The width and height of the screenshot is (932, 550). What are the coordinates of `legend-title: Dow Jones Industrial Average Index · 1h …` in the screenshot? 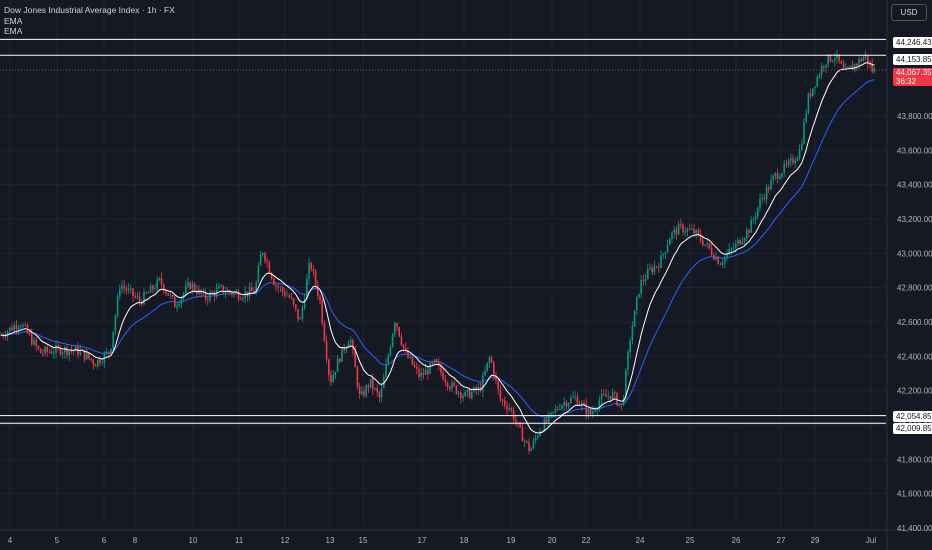 It's located at (89, 10).